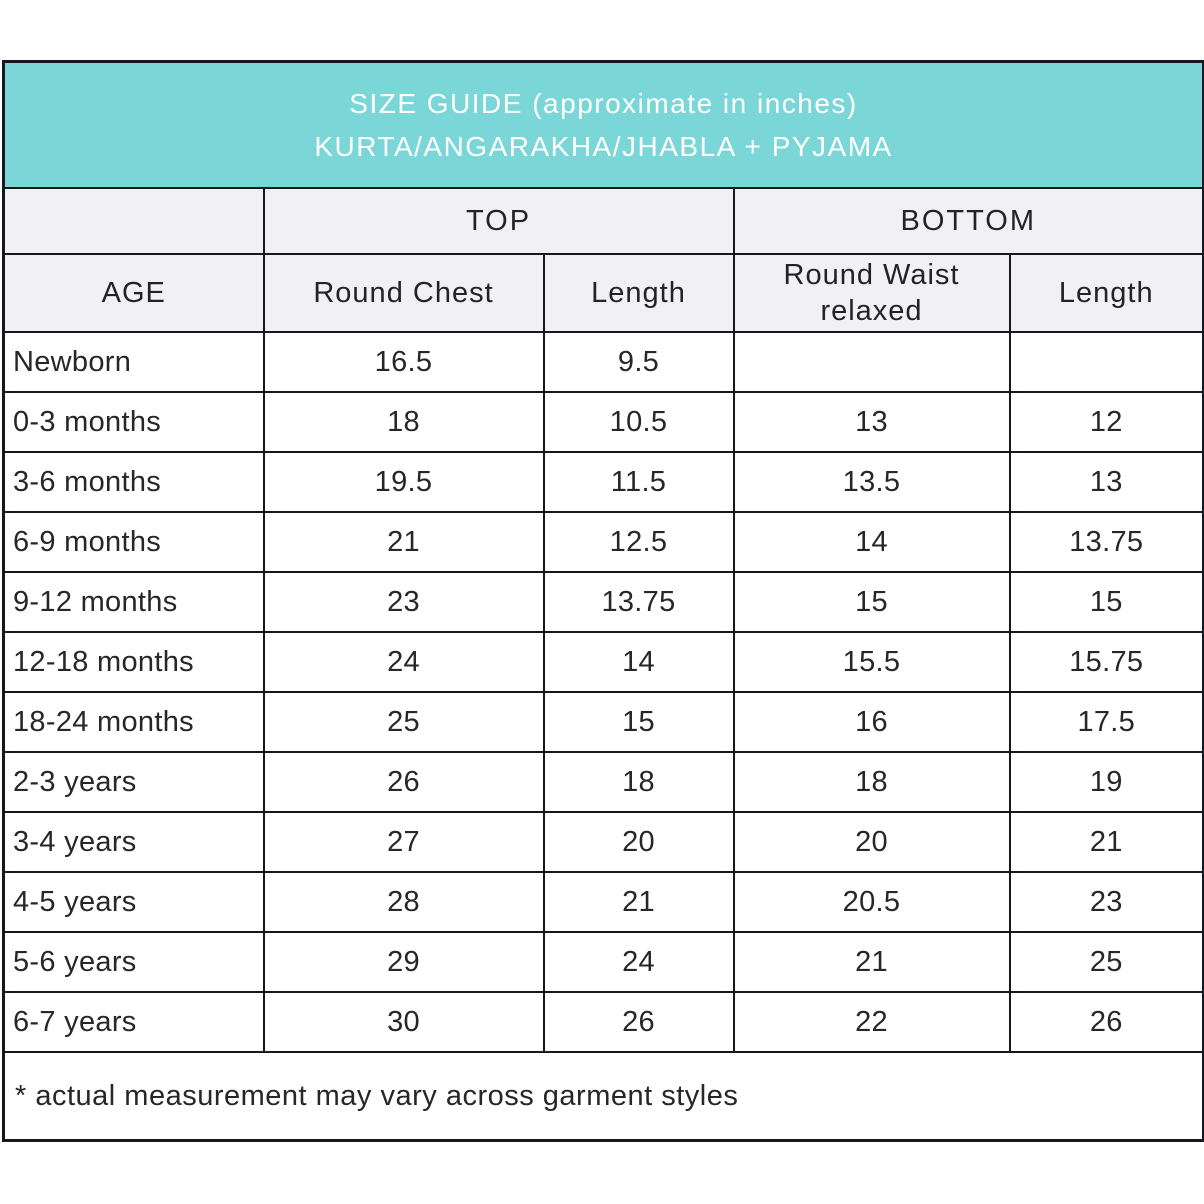  Describe the element at coordinates (638, 602) in the screenshot. I see `top-length-cell: 13.75` at that location.